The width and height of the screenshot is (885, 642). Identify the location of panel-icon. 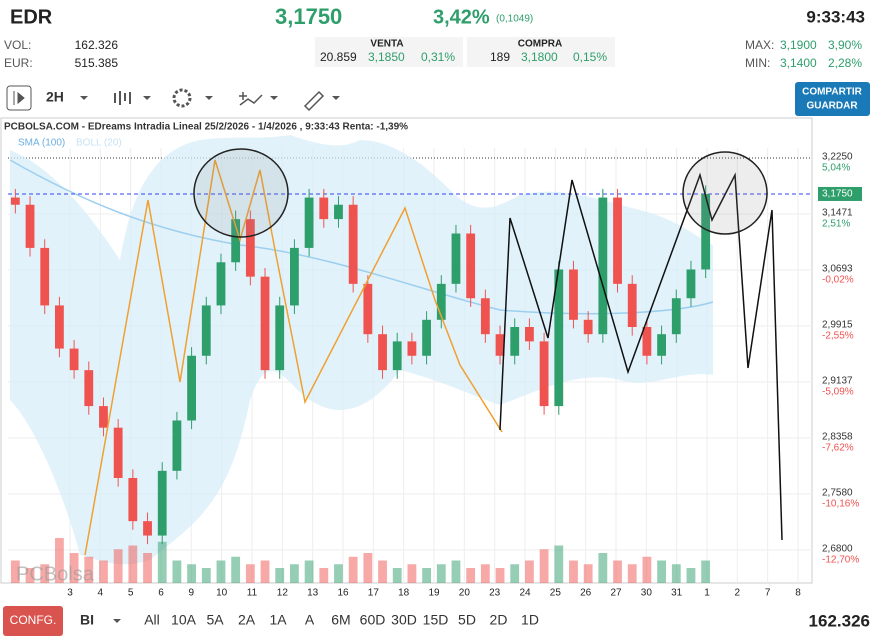
(19, 98).